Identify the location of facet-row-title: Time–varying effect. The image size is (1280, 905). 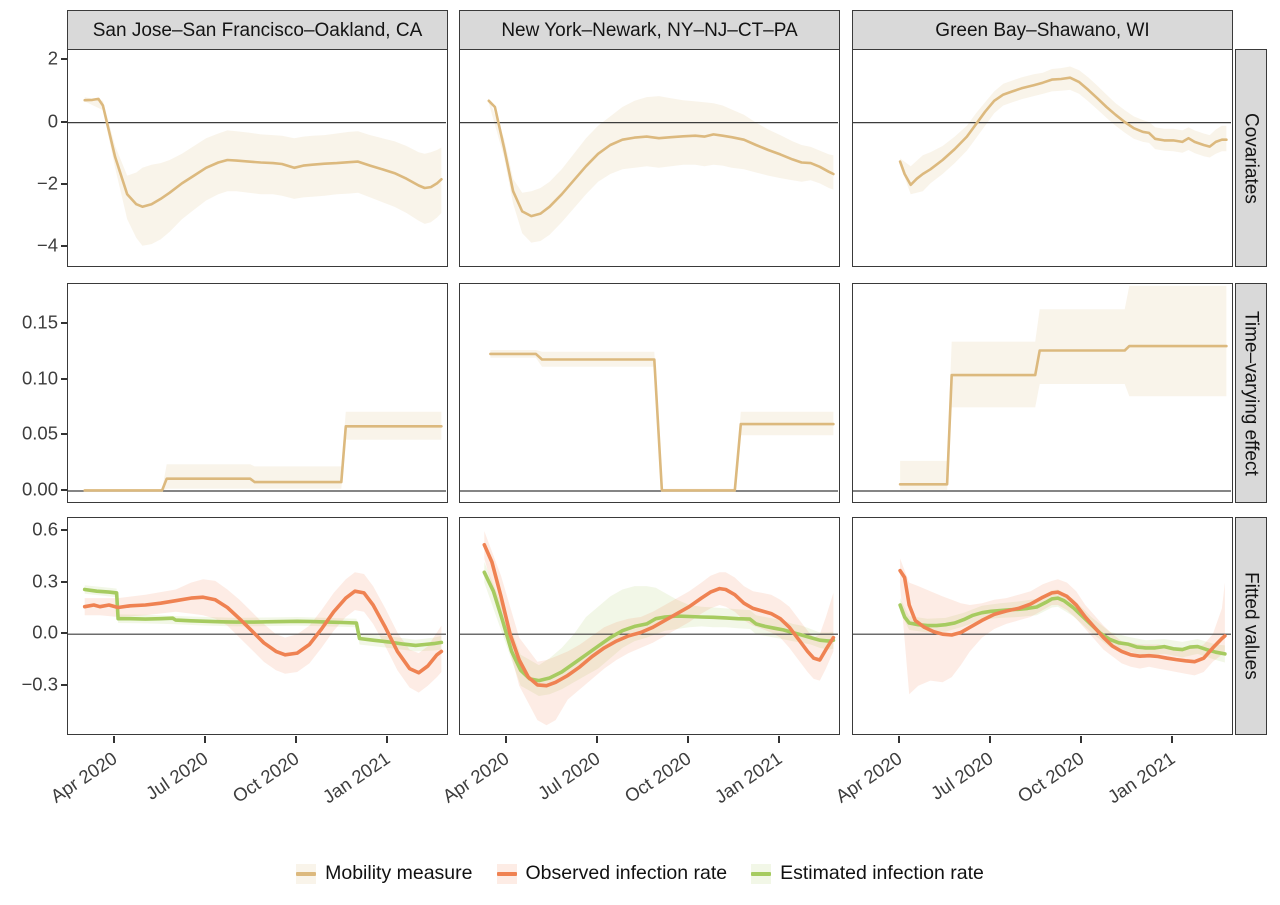
(1251, 393).